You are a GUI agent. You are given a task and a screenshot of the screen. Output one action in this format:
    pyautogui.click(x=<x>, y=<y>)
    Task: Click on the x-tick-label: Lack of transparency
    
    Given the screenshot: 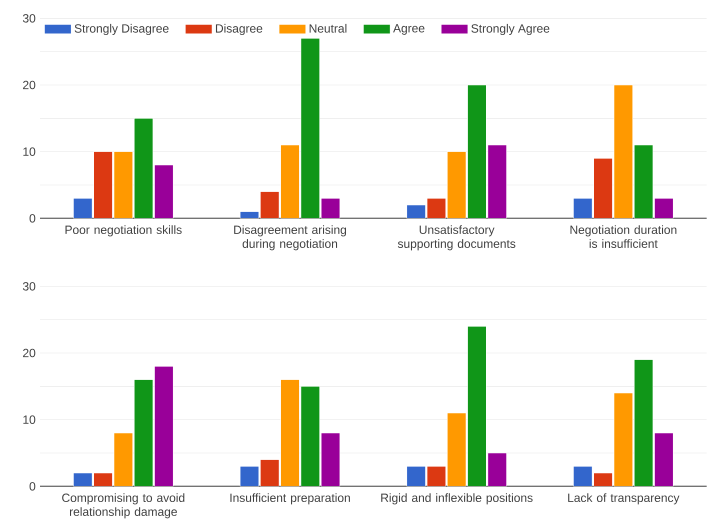 What is the action you would take?
    pyautogui.click(x=624, y=498)
    